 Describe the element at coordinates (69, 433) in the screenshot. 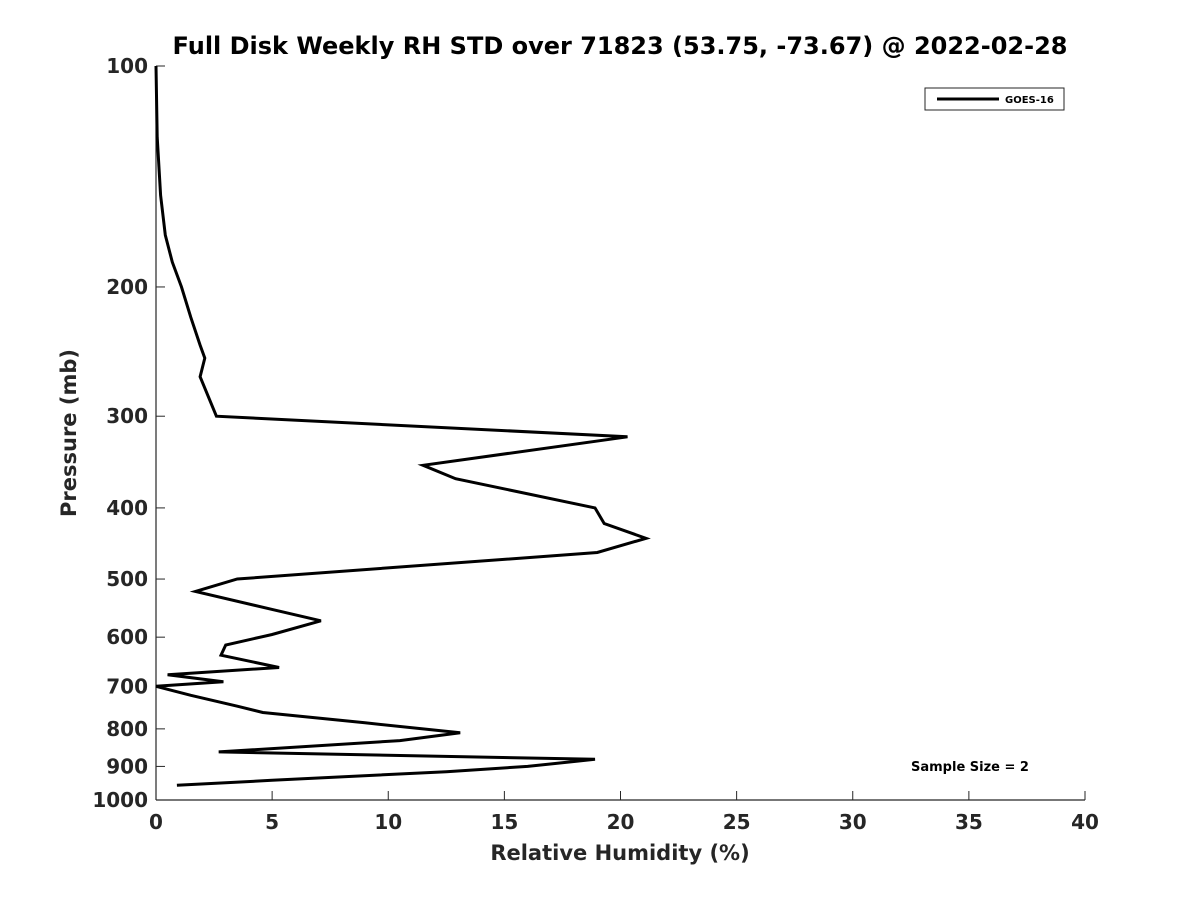

I see `y-axis-label: Pressure (mb)` at that location.